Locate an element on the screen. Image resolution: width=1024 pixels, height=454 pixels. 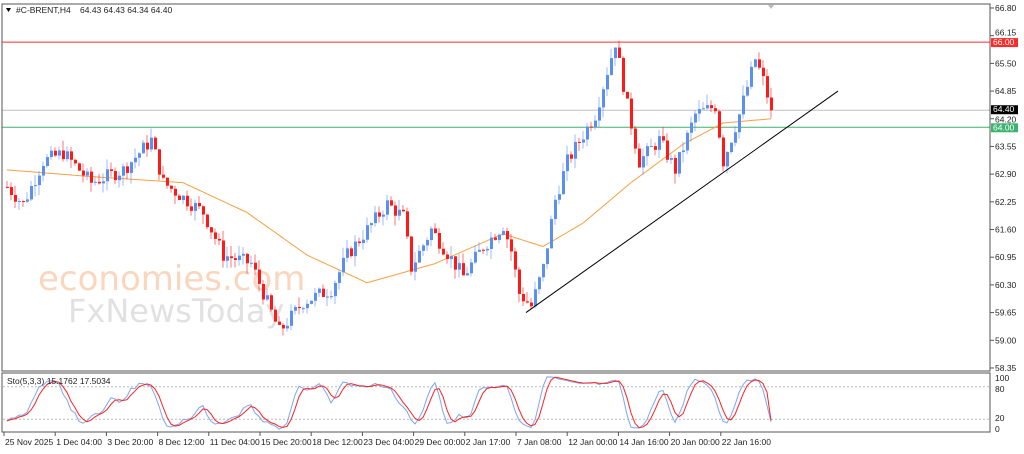
price-tick-label: 59.65 is located at coordinates (1006, 313).